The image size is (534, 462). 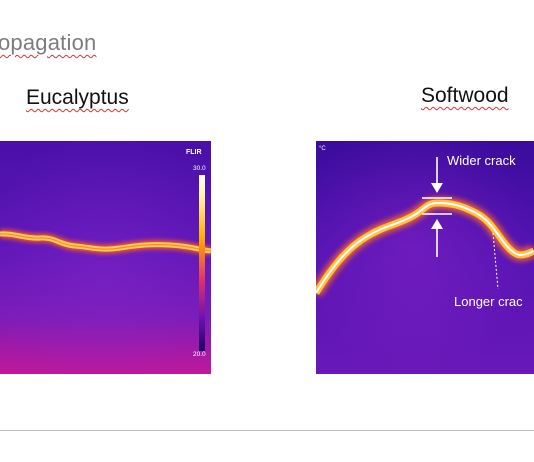 I want to click on footer-divider, so click(x=267, y=430).